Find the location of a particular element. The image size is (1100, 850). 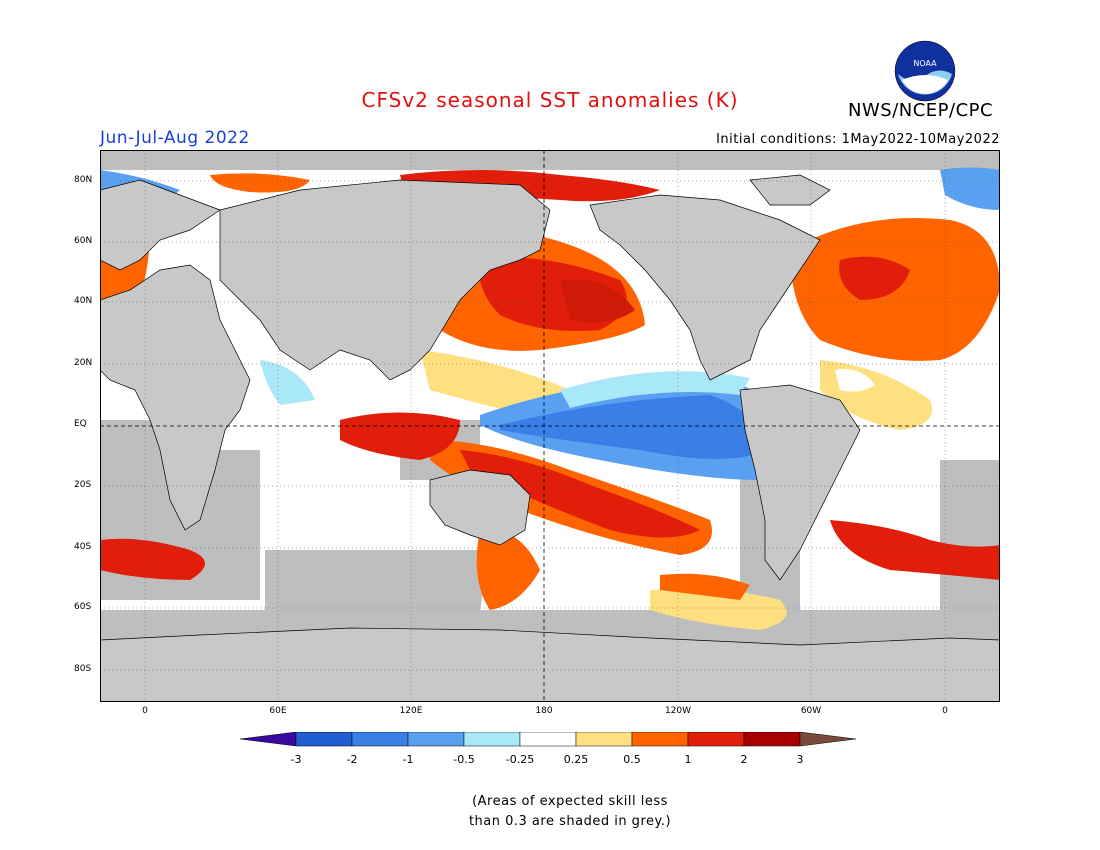

initial-conditions: Initial conditions: 1May2022-10May2022 is located at coordinates (858, 139).